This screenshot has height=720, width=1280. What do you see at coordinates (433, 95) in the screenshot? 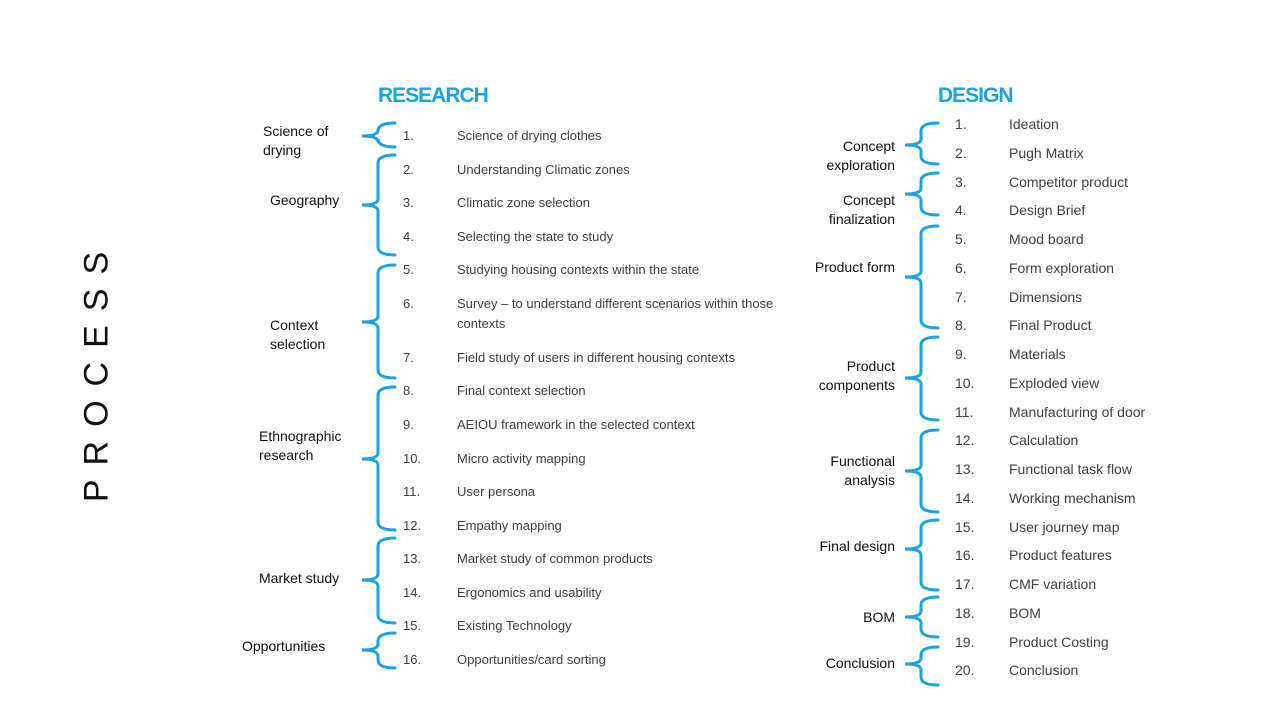
I see `research-heading: RESEARCH` at bounding box center [433, 95].